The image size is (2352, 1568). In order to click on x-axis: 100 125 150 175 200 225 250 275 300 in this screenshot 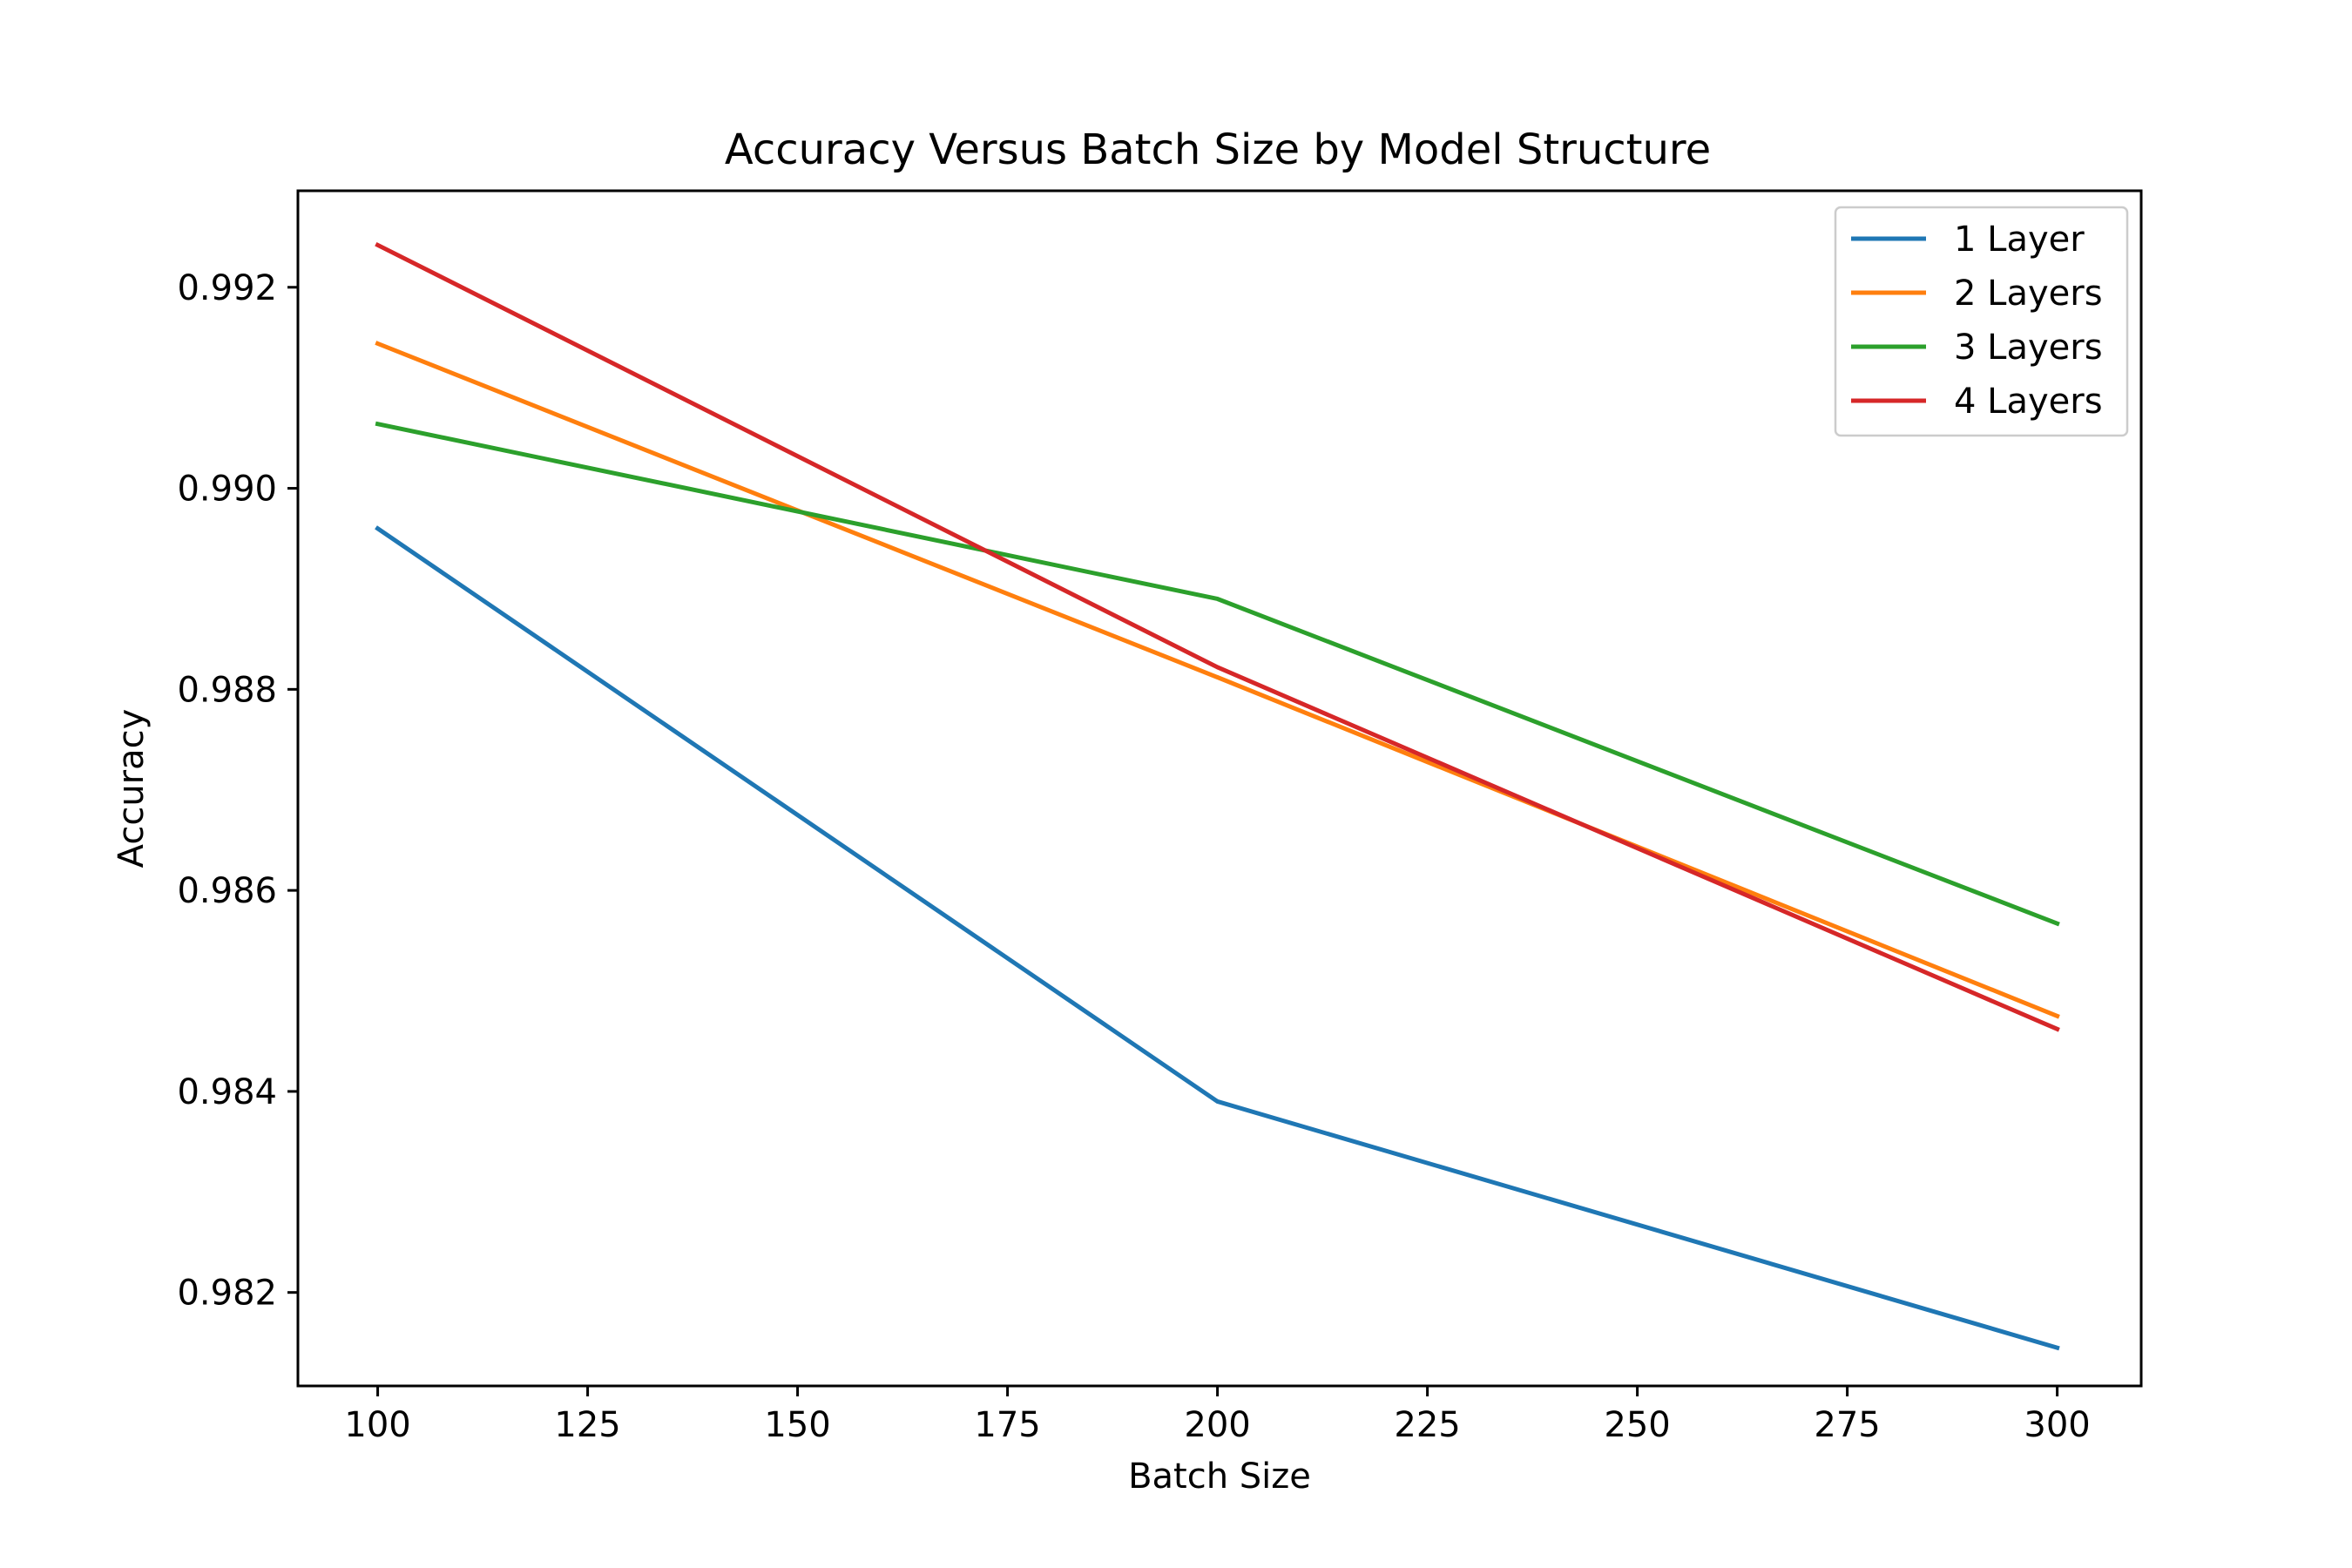, I will do `click(1217, 1415)`.